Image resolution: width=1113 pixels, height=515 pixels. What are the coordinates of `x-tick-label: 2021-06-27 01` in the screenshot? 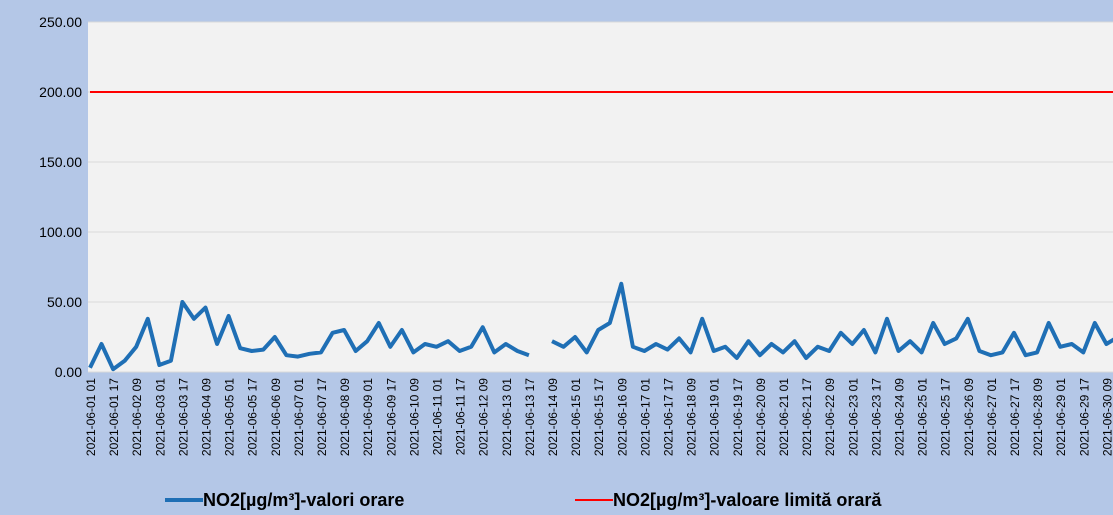 It's located at (992, 417).